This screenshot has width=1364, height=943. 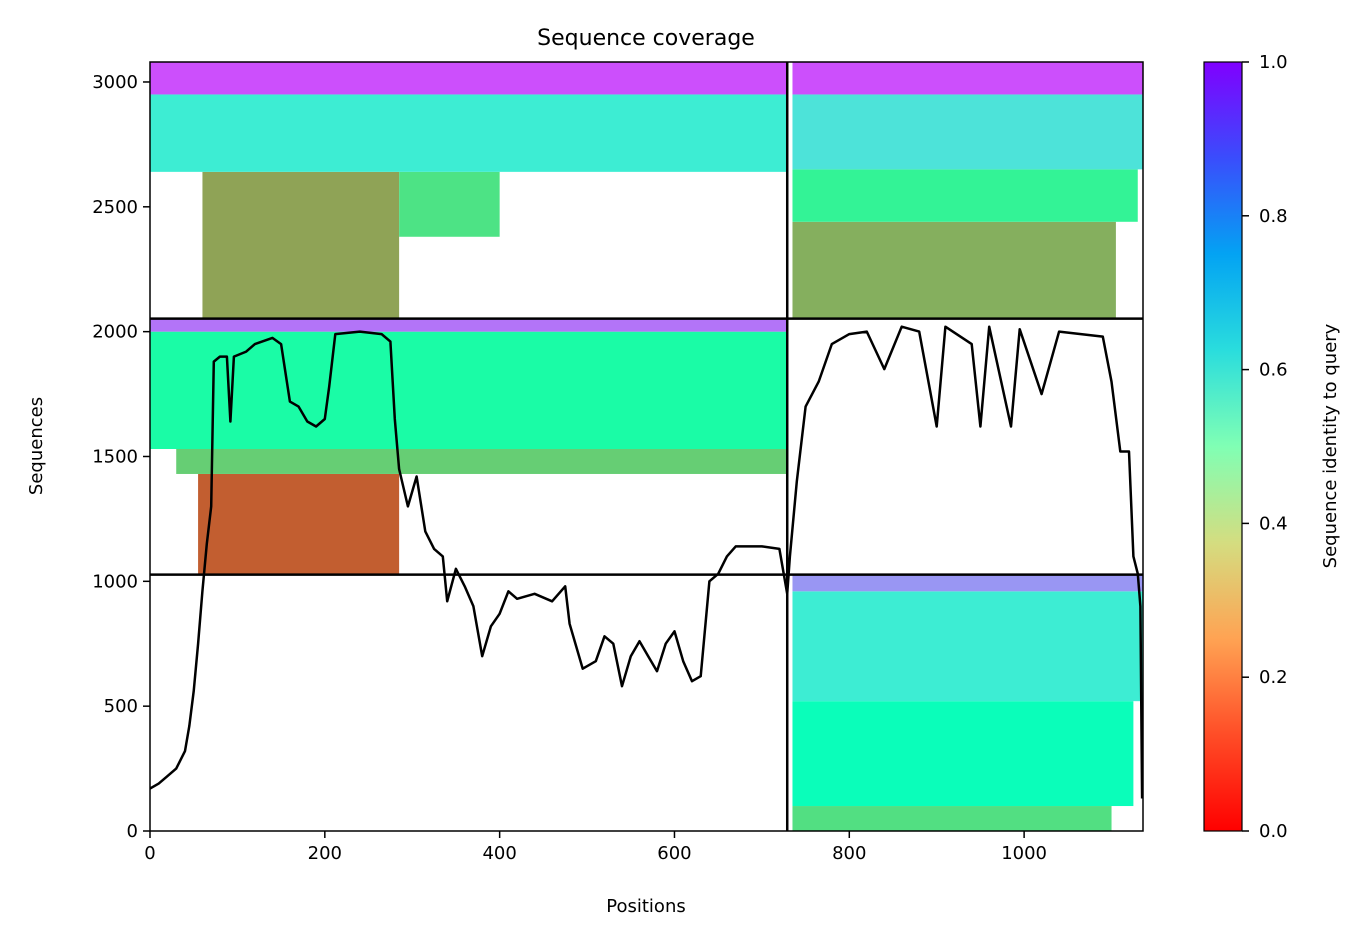 What do you see at coordinates (1273, 831) in the screenshot?
I see `colorbar-tick-label: 0.0` at bounding box center [1273, 831].